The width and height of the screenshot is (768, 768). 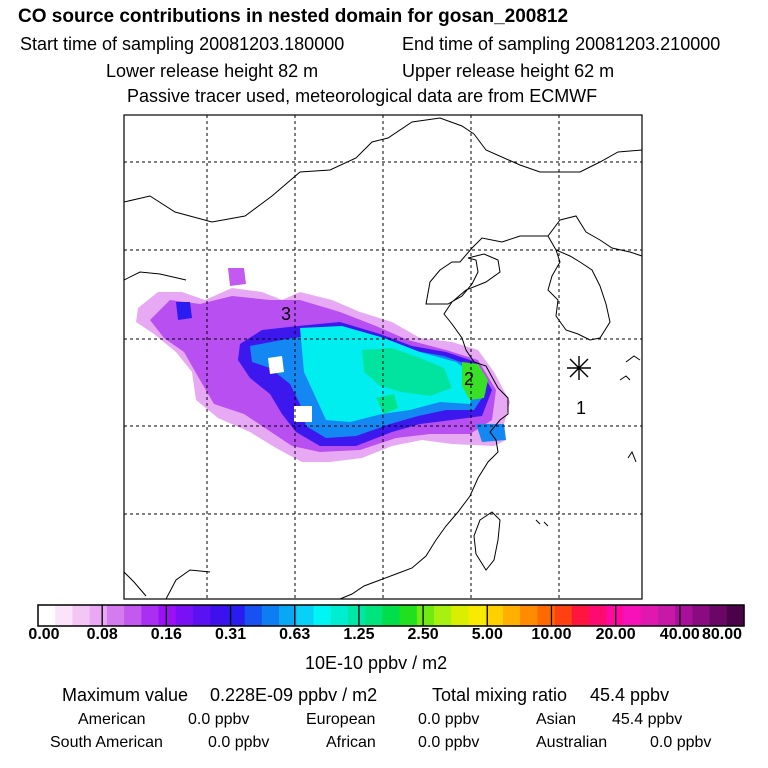 What do you see at coordinates (423, 634) in the screenshot?
I see `colorbar-tick-label: 2.50` at bounding box center [423, 634].